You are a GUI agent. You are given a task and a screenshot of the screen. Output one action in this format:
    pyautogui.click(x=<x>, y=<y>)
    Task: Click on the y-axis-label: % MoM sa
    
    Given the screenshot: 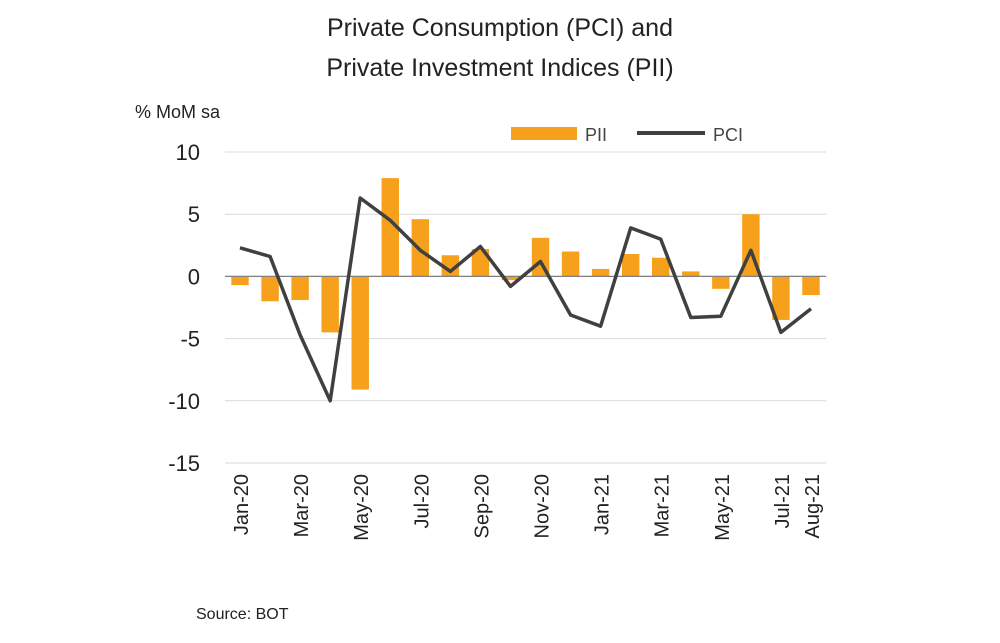 What is the action you would take?
    pyautogui.click(x=178, y=112)
    